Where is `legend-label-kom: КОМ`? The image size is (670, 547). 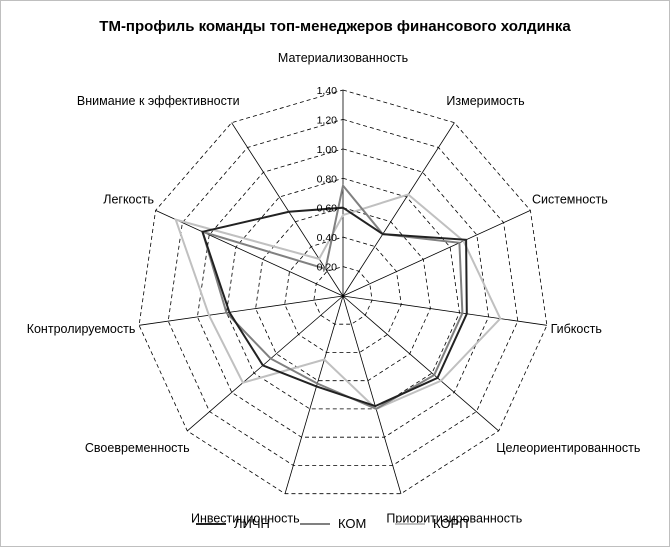
legend-label-kom: КОМ is located at coordinates (352, 523).